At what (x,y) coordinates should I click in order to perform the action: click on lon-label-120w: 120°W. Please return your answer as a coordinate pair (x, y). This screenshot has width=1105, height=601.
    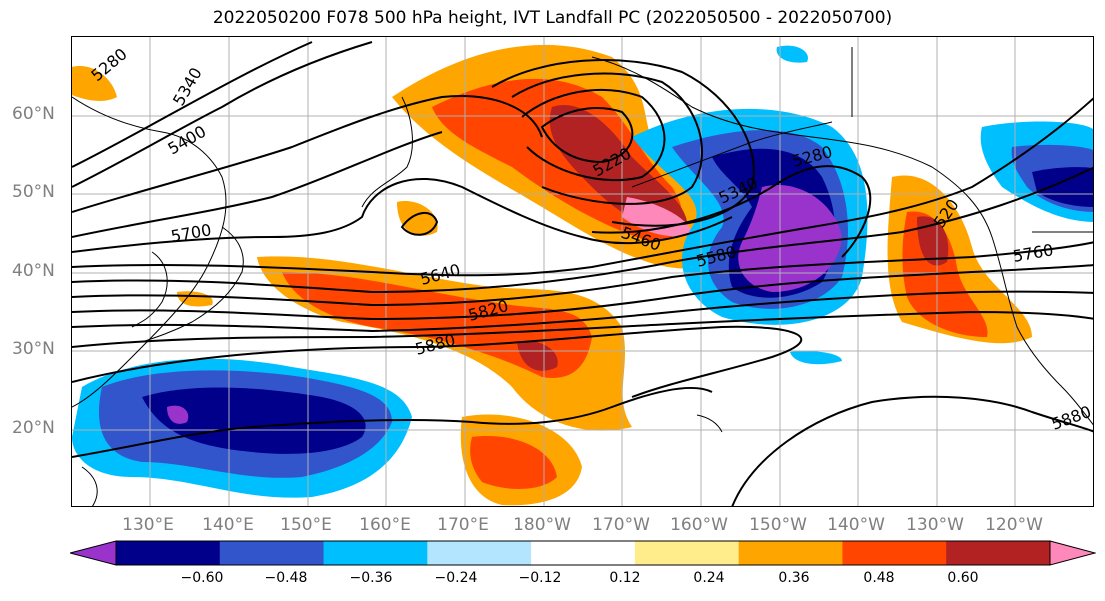
    Looking at the image, I should click on (1014, 525).